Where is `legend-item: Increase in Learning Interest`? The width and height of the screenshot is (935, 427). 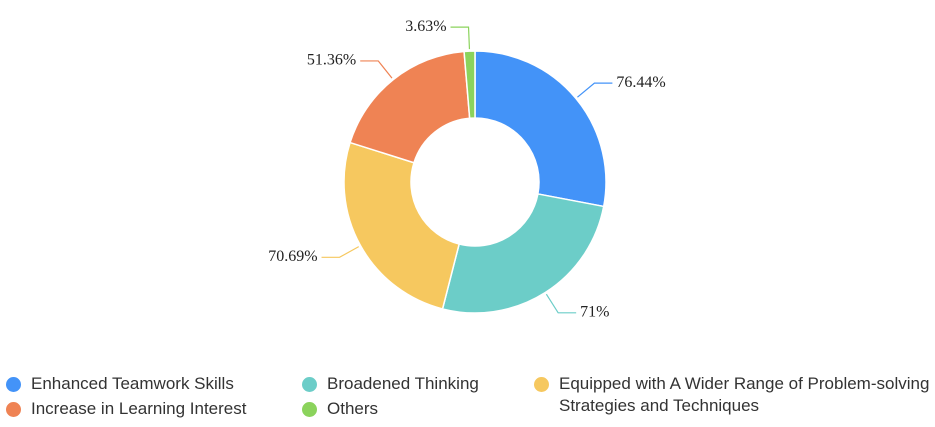 legend-item: Increase in Learning Interest is located at coordinates (126, 409).